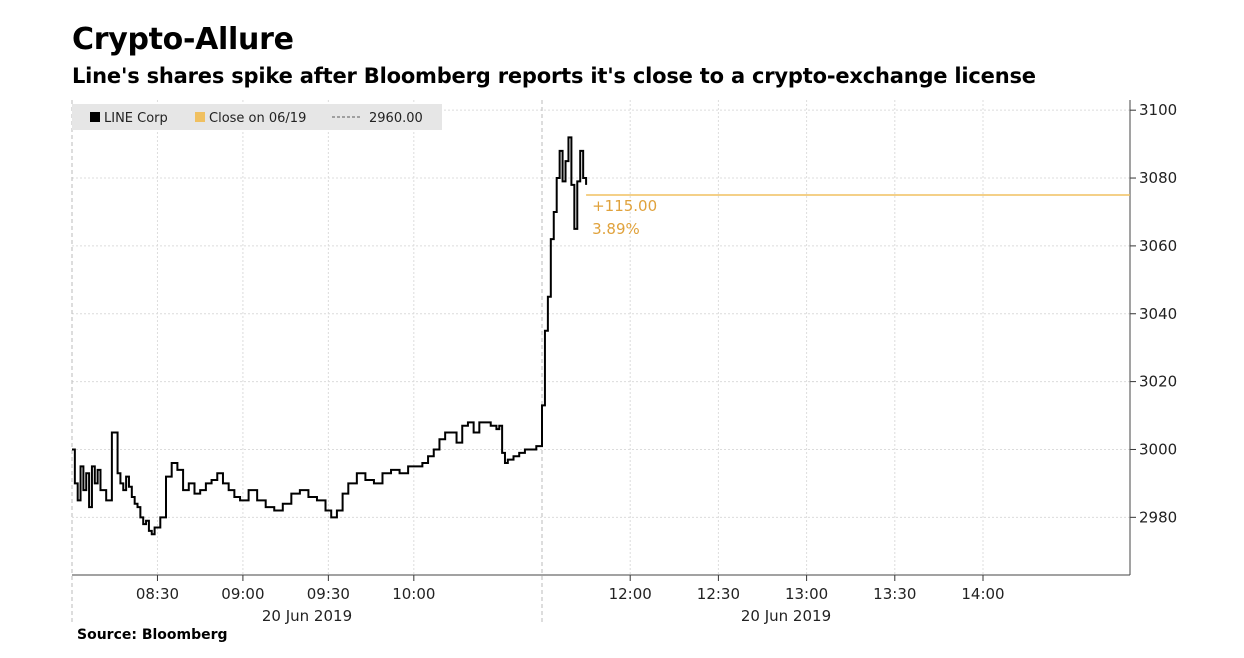 Image resolution: width=1244 pixels, height=658 pixels. Describe the element at coordinates (1158, 314) in the screenshot. I see `y-tick-label: 3040` at that location.